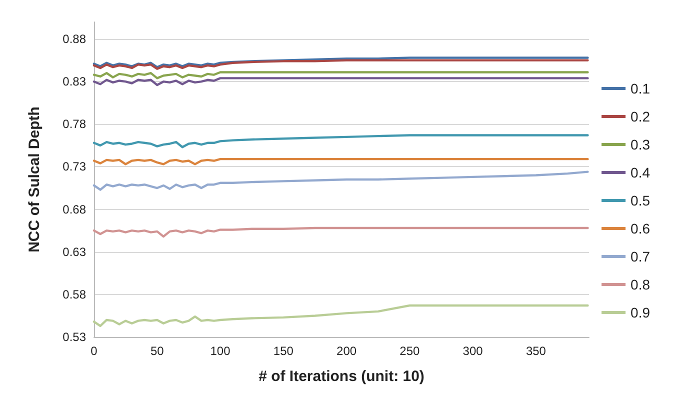 The width and height of the screenshot is (673, 401). Describe the element at coordinates (346, 351) in the screenshot. I see `x-tick-label: 200` at that location.